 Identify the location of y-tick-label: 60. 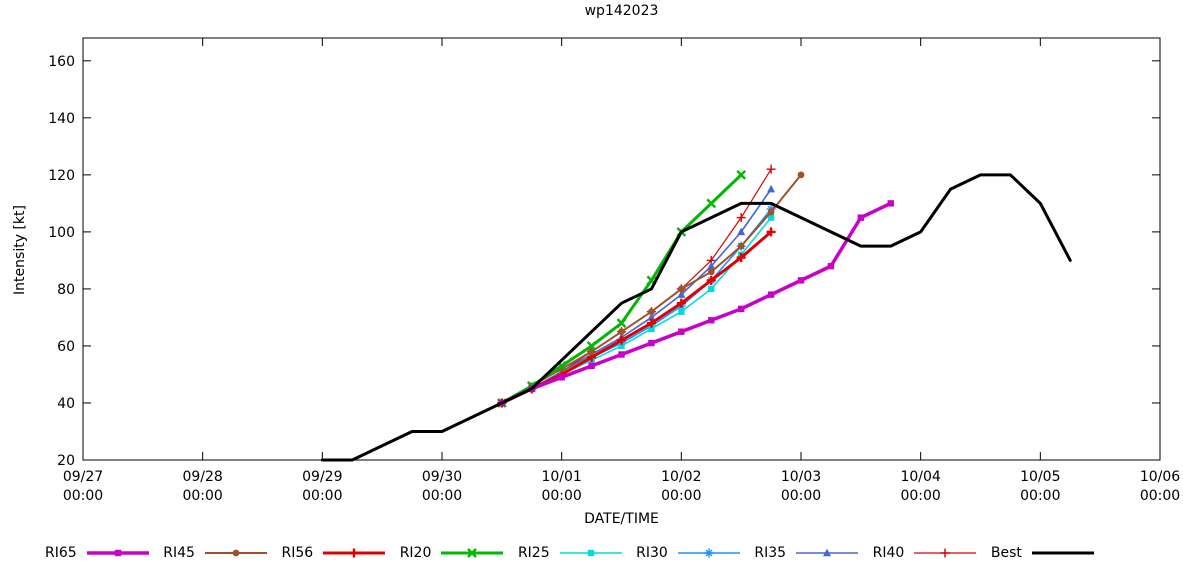
(66, 347).